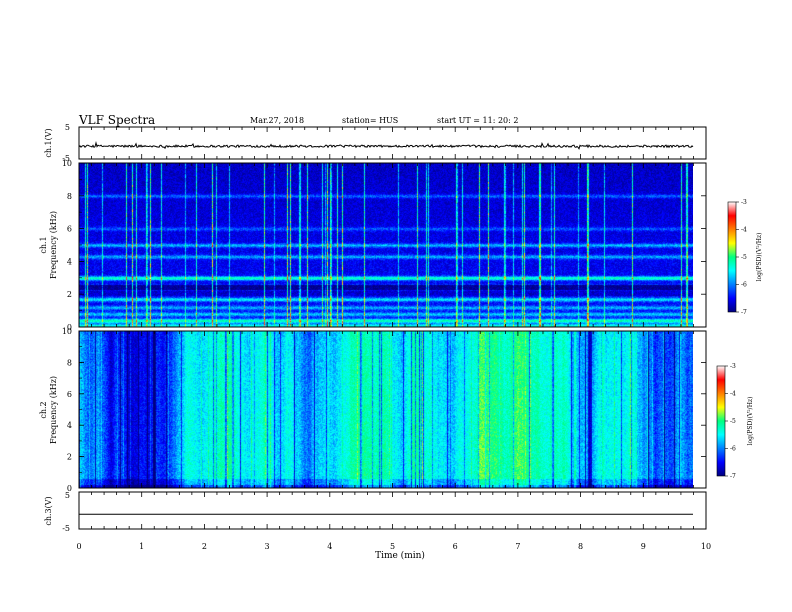  I want to click on start-time-label: start UT = 11: 20: 2, so click(477, 120).